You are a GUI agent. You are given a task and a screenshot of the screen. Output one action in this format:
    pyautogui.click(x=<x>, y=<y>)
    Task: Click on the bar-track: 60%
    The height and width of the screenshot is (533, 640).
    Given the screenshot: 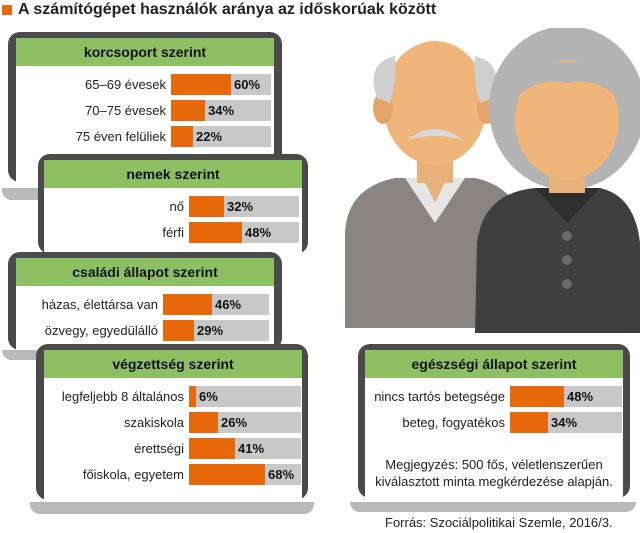 What is the action you would take?
    pyautogui.click(x=221, y=84)
    